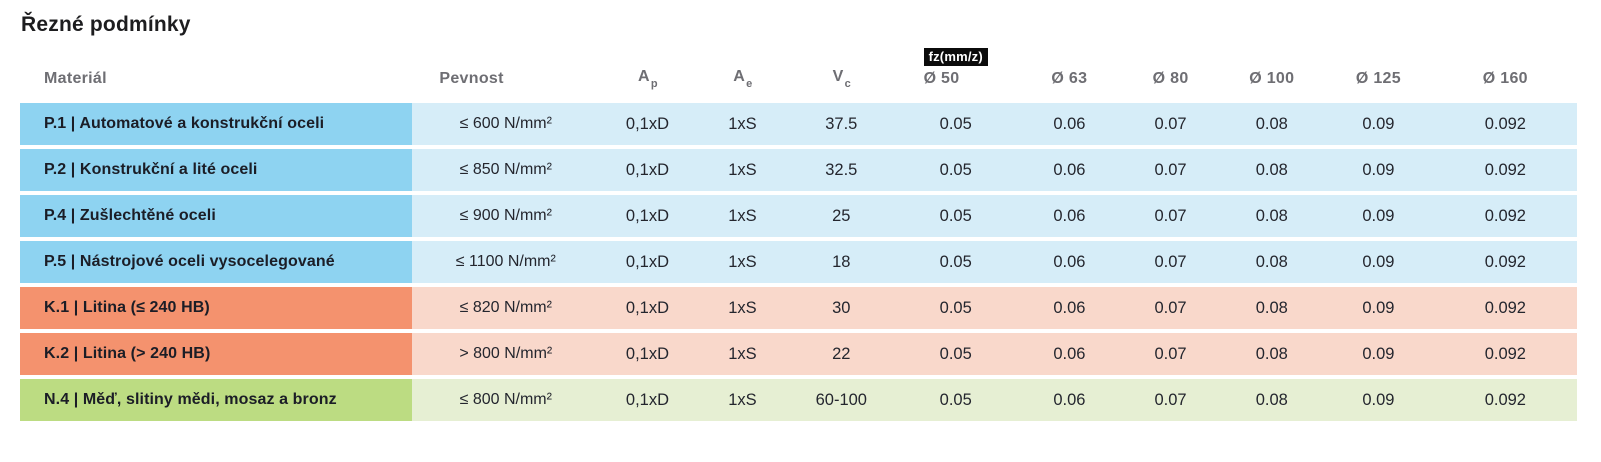  What do you see at coordinates (506, 216) in the screenshot?
I see `cell-pevnost: ≤ 900 N/mm²` at bounding box center [506, 216].